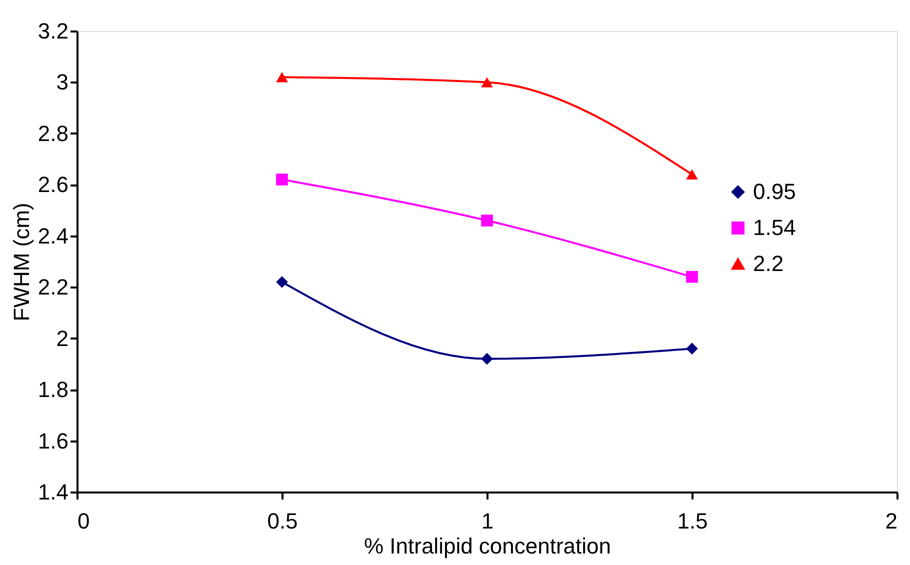  What do you see at coordinates (891, 521) in the screenshot?
I see `x-tick-label: 2` at bounding box center [891, 521].